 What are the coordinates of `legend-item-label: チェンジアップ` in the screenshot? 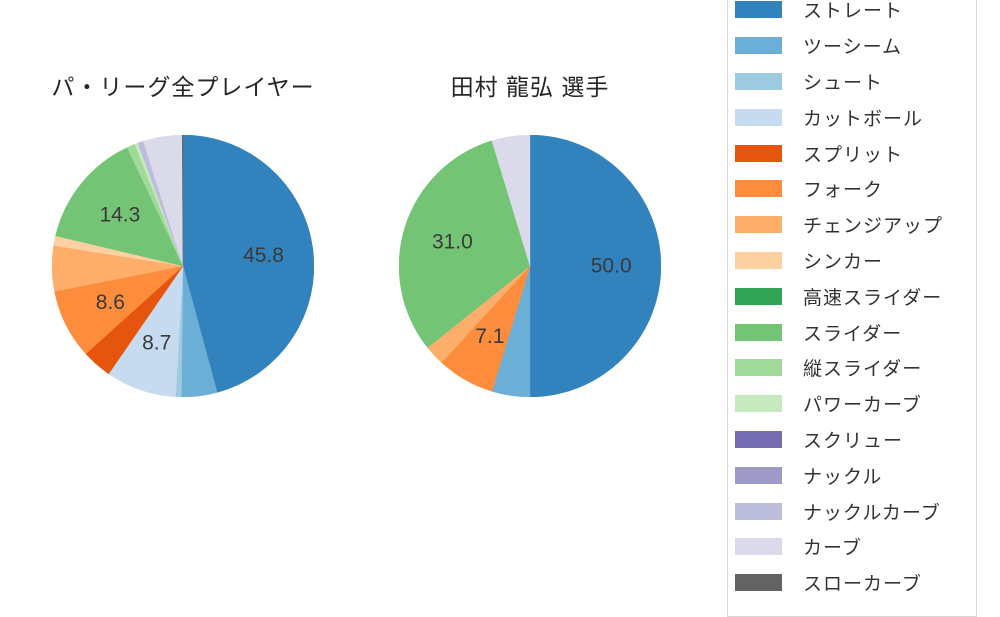 It's located at (873, 227).